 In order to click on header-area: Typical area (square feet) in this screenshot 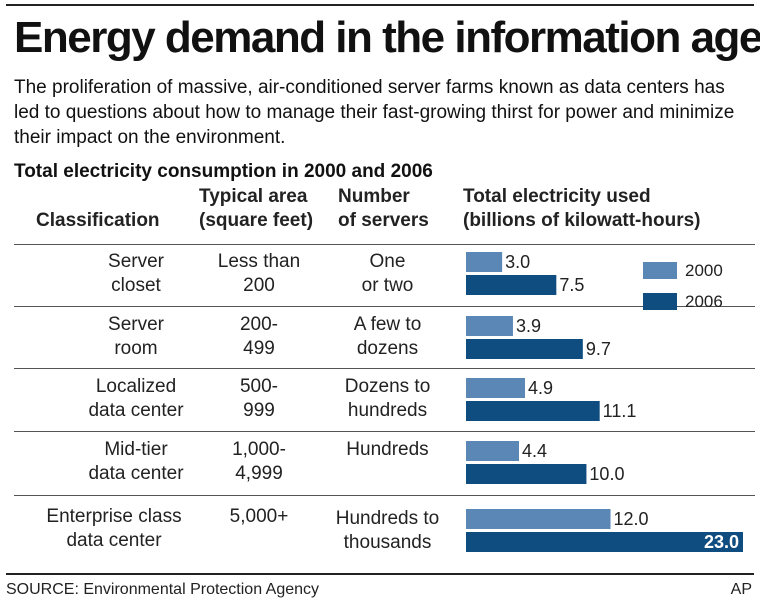, I will do `click(256, 209)`.